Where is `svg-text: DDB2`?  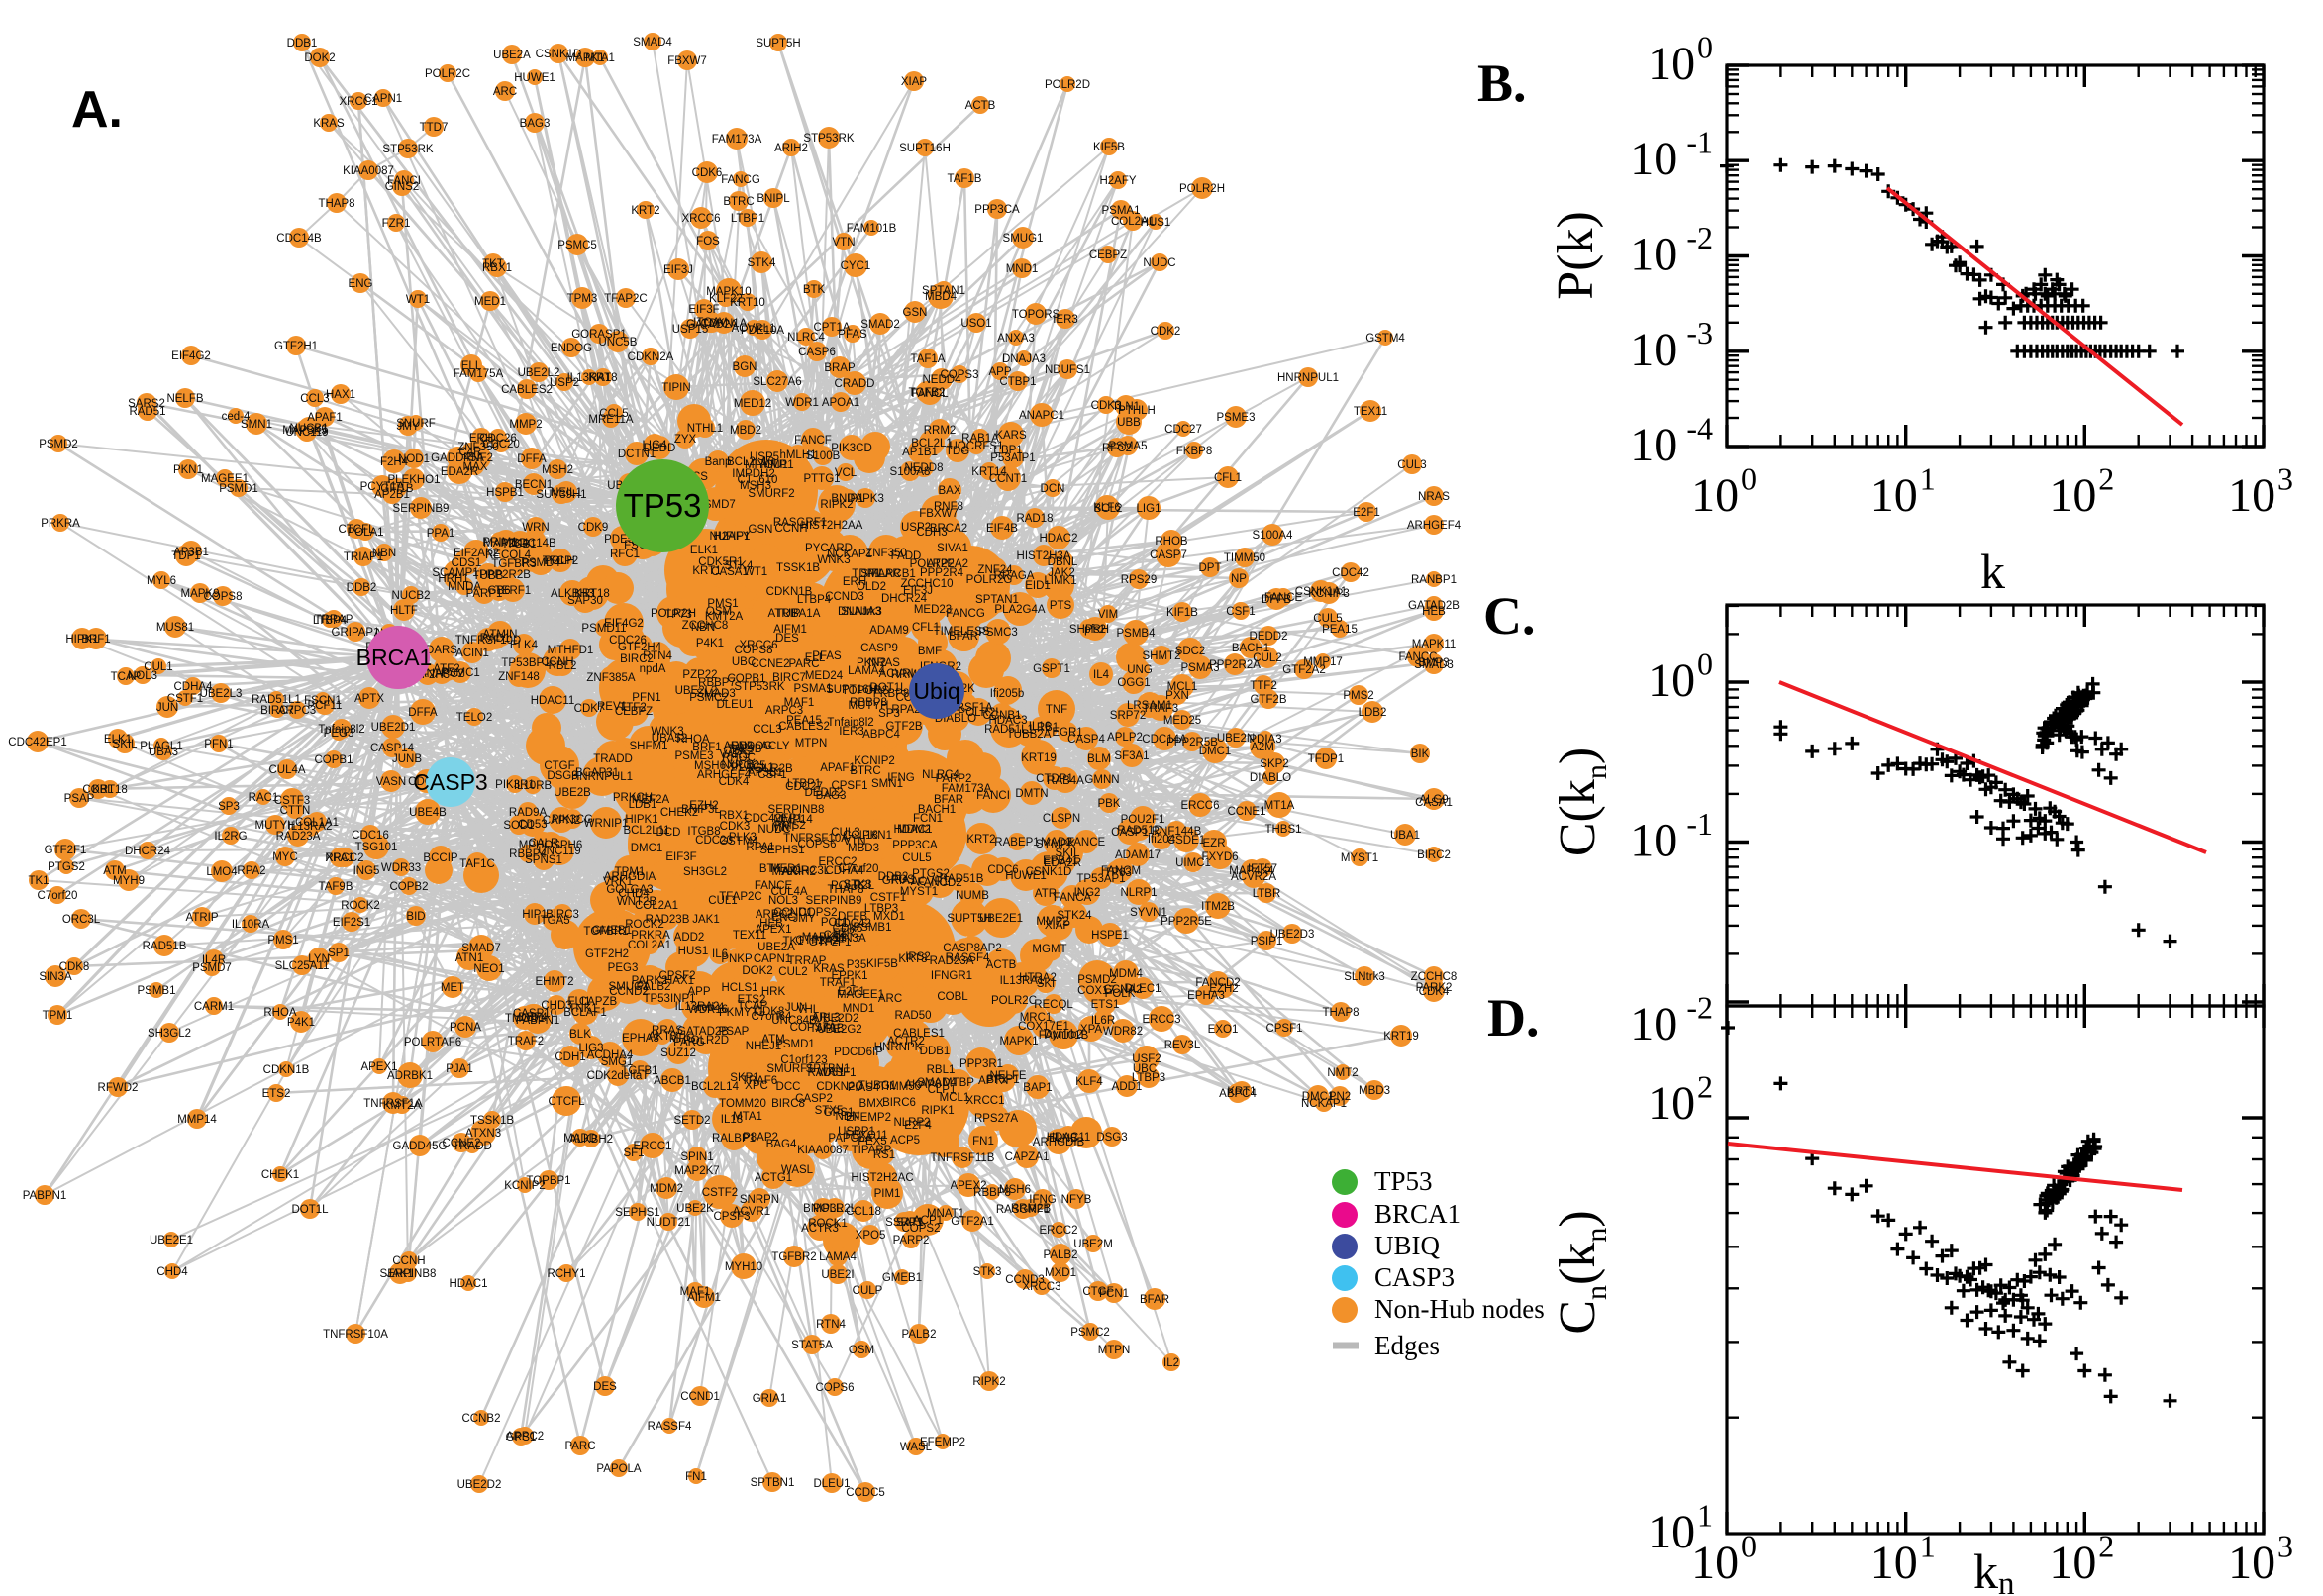 svg-text: DDB2 is located at coordinates (893, 877).